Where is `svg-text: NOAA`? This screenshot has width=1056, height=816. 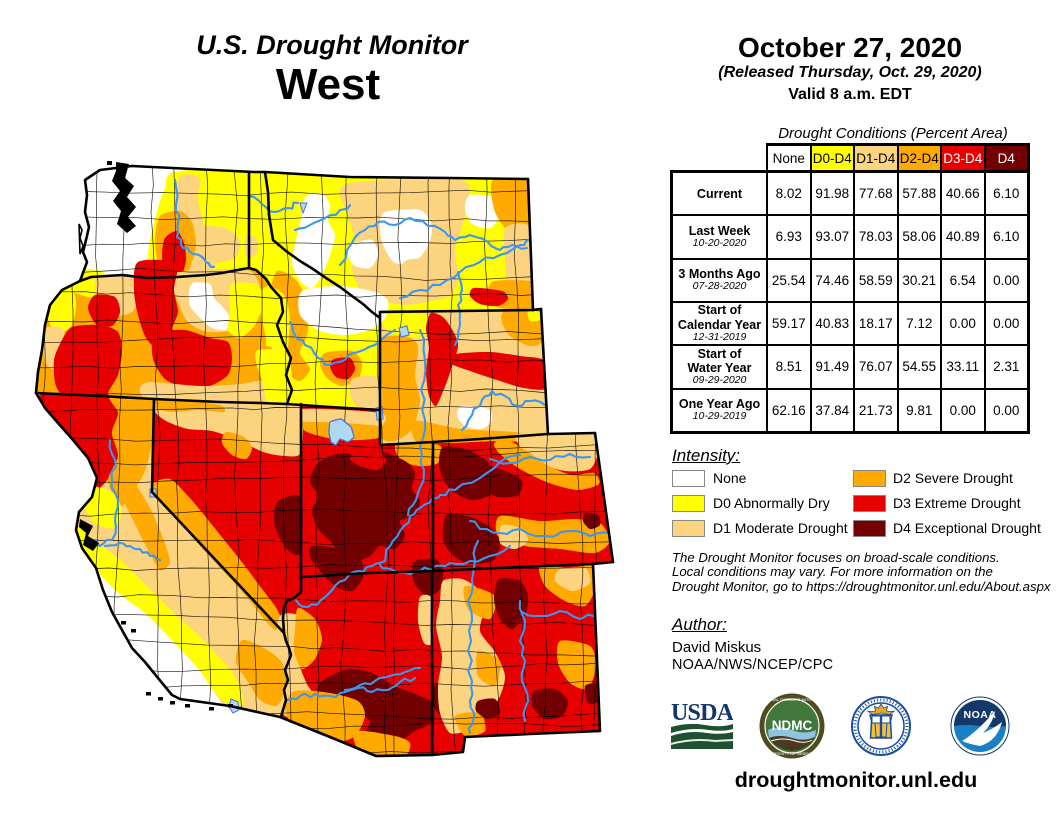 svg-text: NOAA is located at coordinates (980, 715).